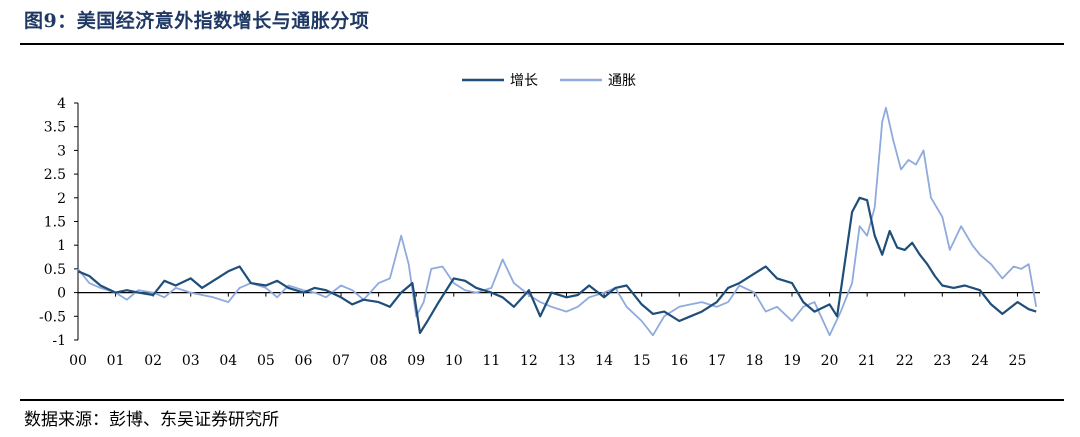 The height and width of the screenshot is (437, 1080). Describe the element at coordinates (55, 175) in the screenshot. I see `y-tick-label: 2.5` at that location.